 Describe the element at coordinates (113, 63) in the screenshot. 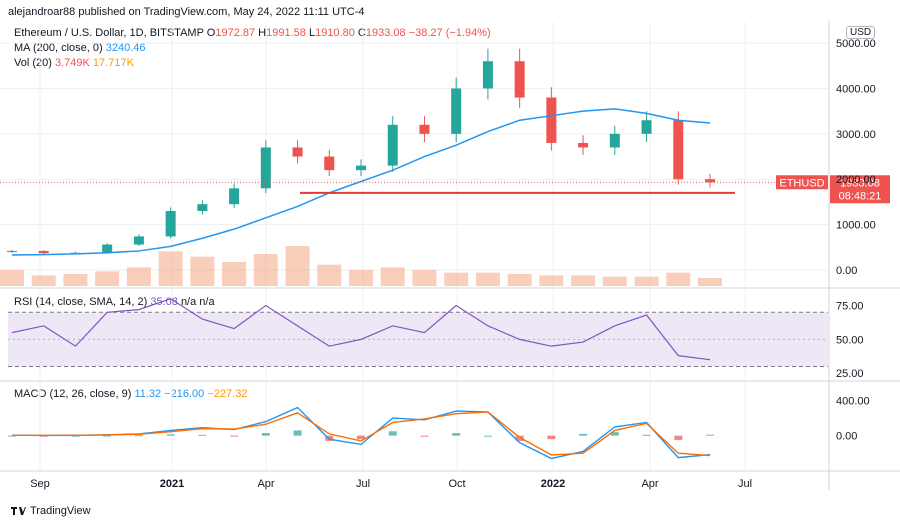

I see `volume-value-2: 17.717K` at that location.